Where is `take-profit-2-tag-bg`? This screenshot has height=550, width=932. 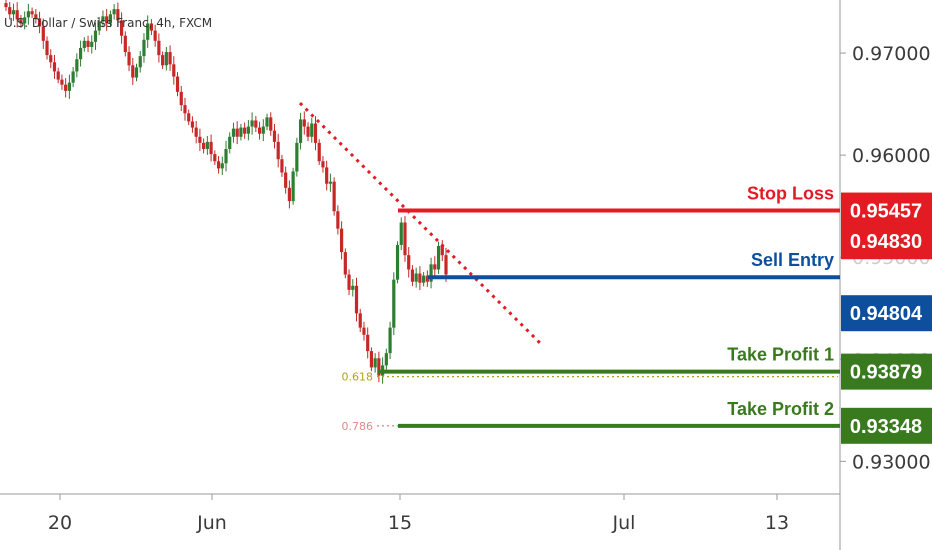 take-profit-2-tag-bg is located at coordinates (886, 425).